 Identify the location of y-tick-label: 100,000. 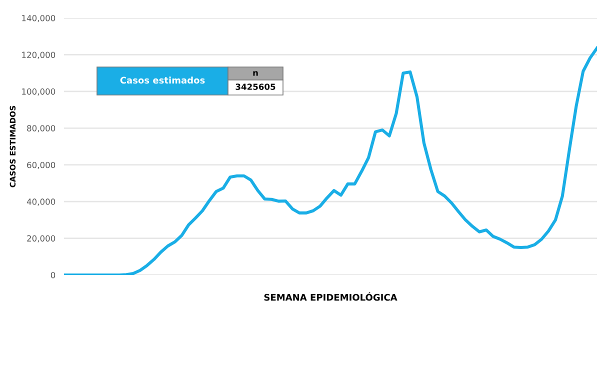
(39, 92).